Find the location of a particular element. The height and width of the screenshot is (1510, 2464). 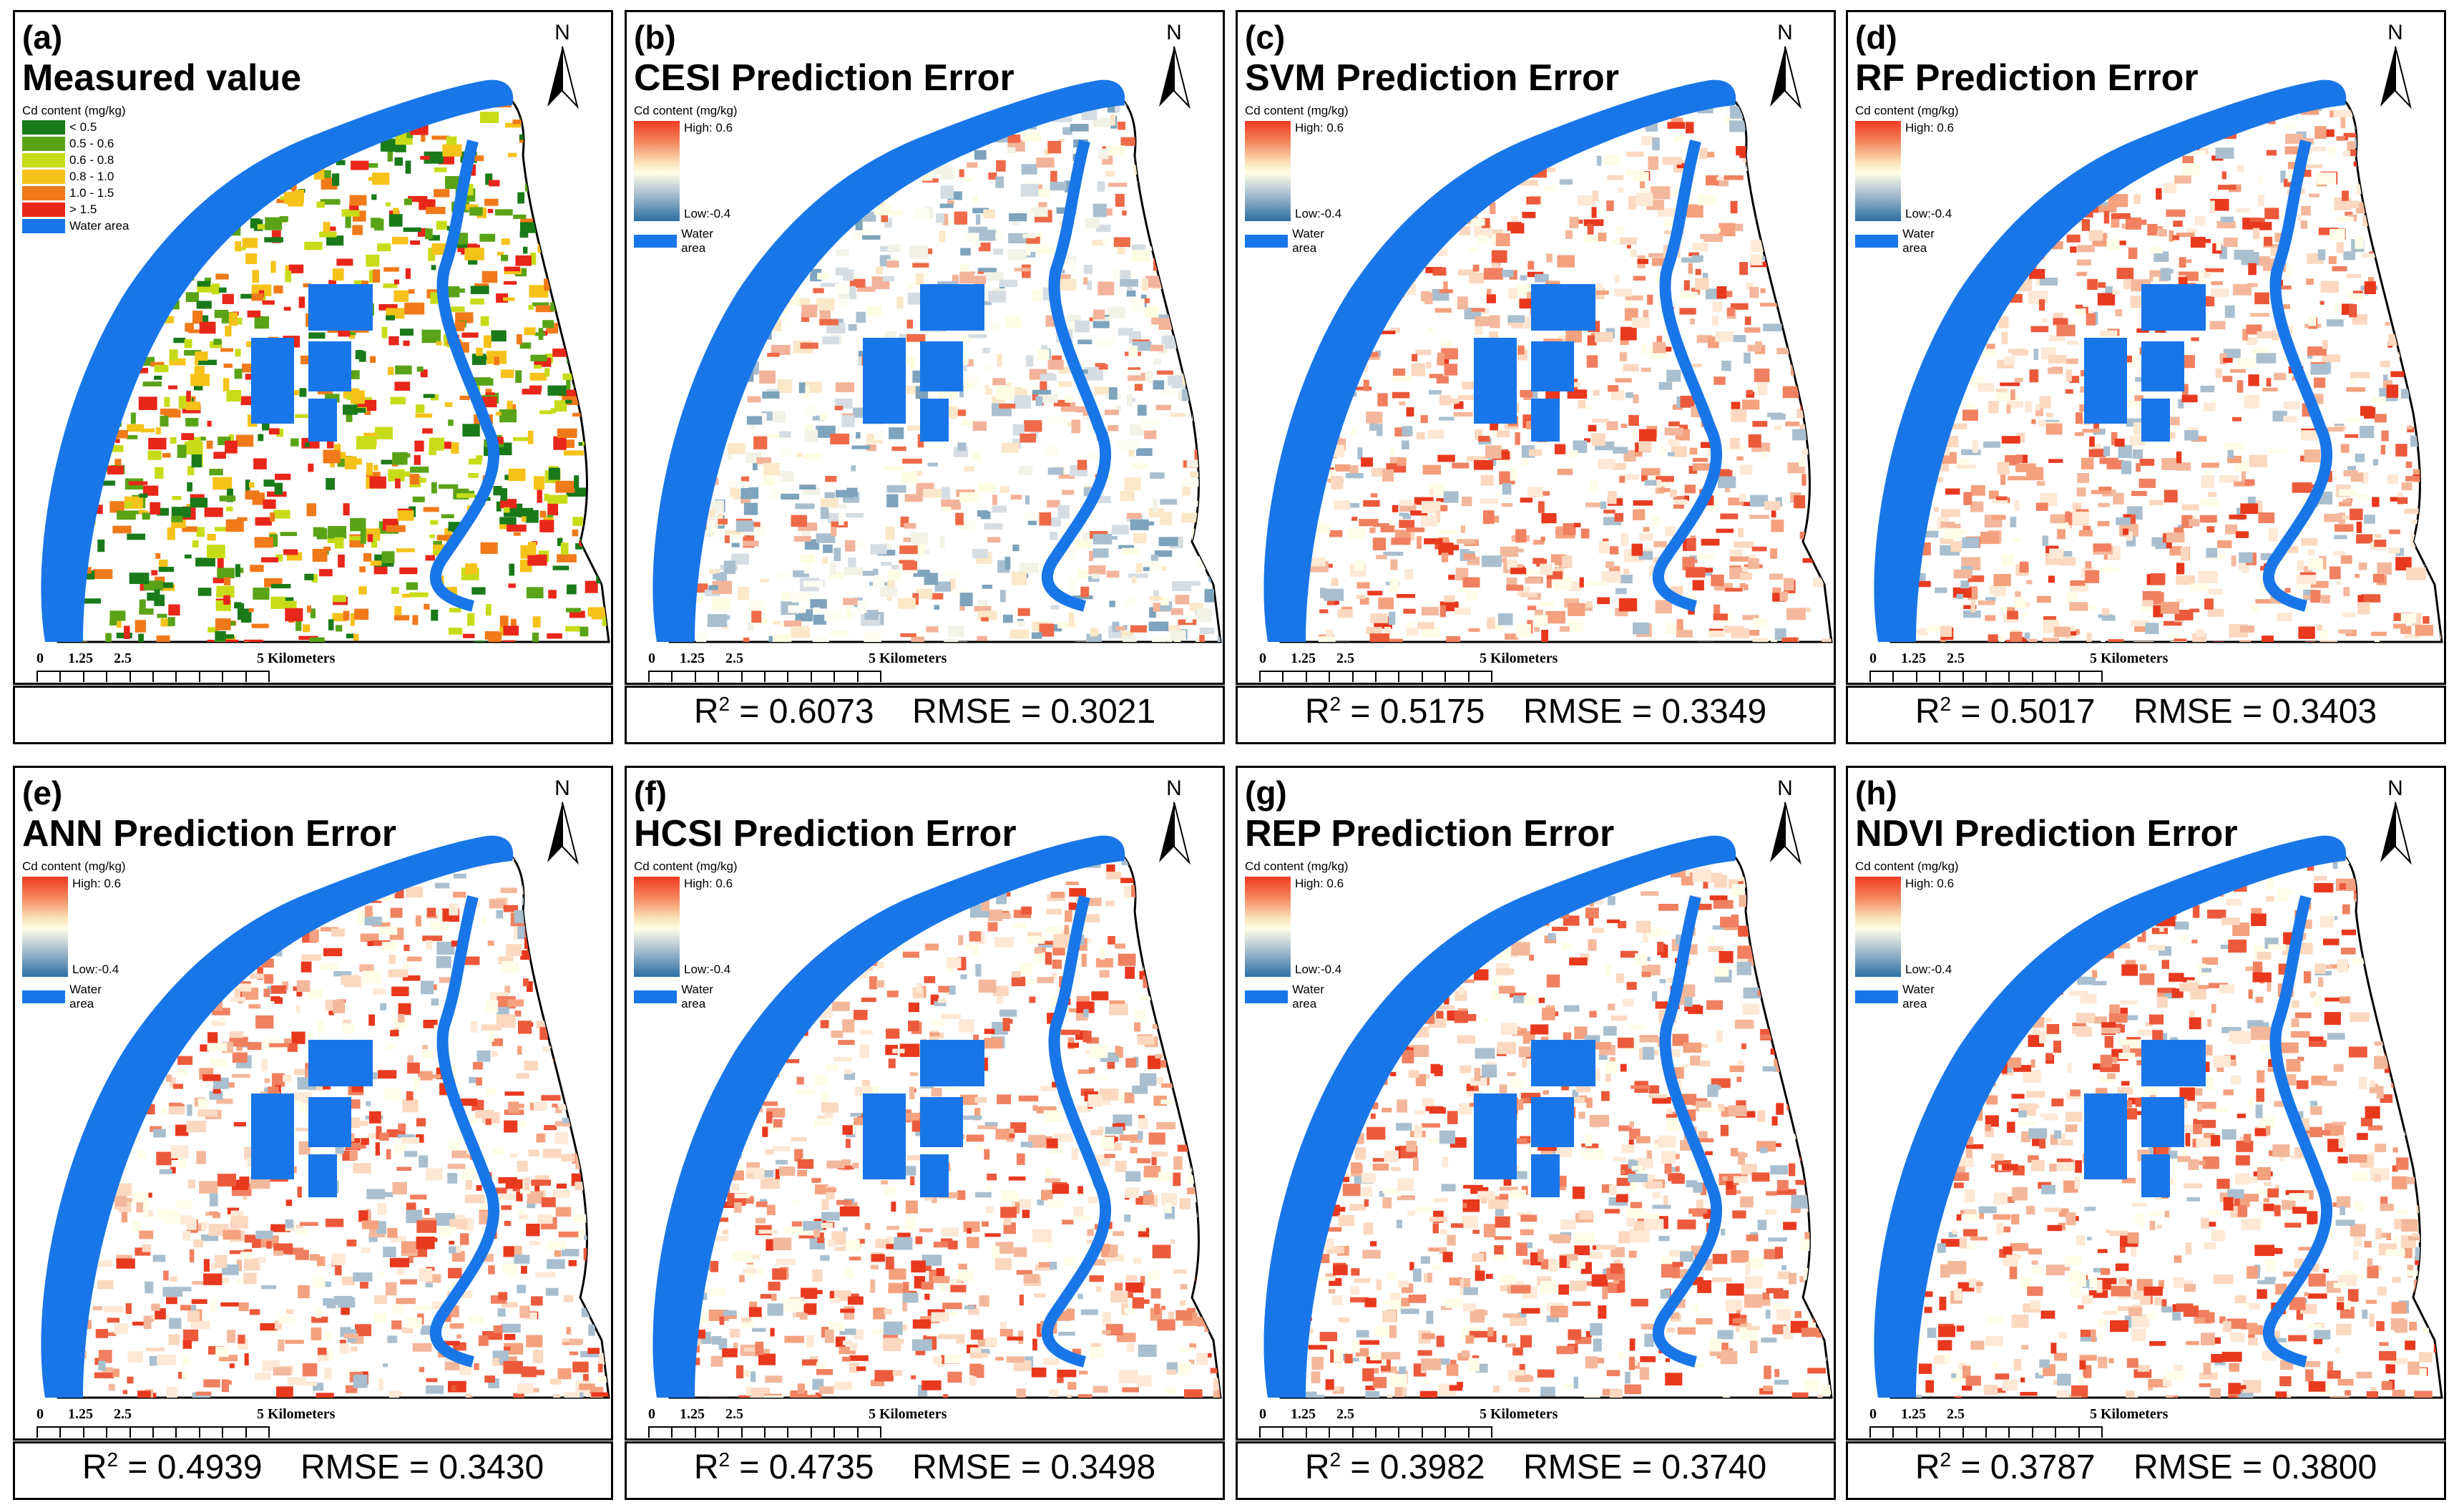

panel-title: REP Prediction Error is located at coordinates (1430, 833).